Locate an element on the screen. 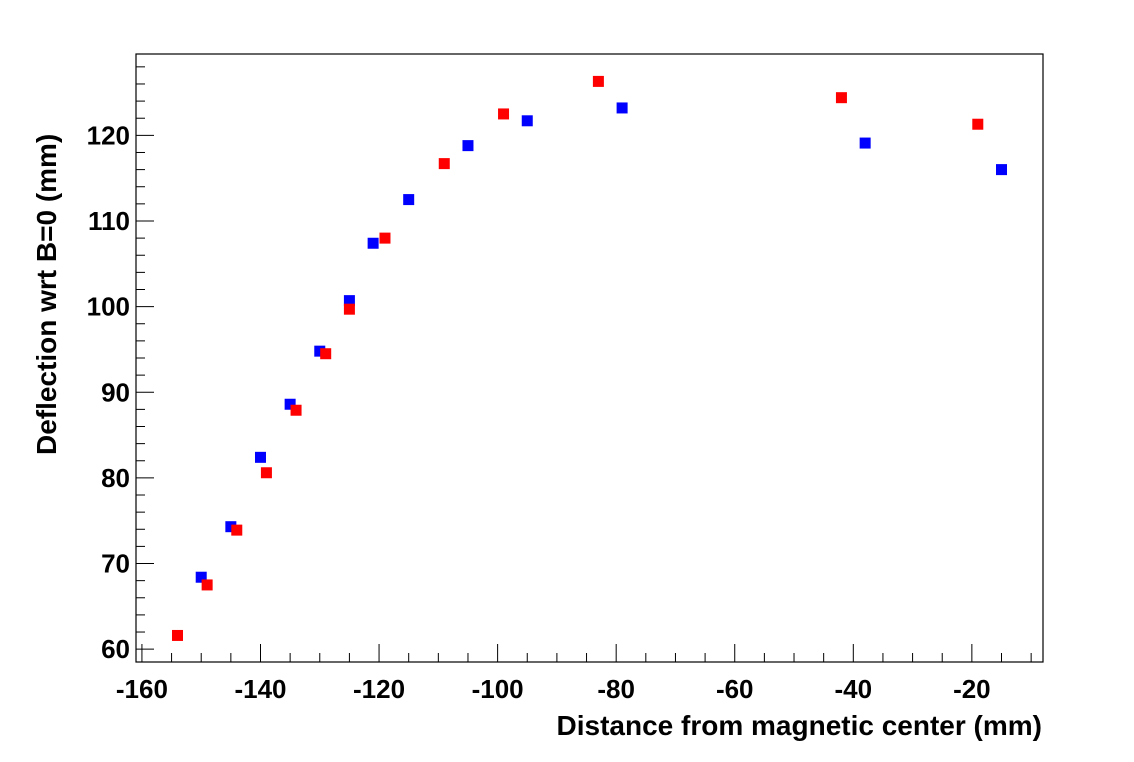 This screenshot has width=1134, height=762. x-tick-label: -40 is located at coordinates (854, 689).